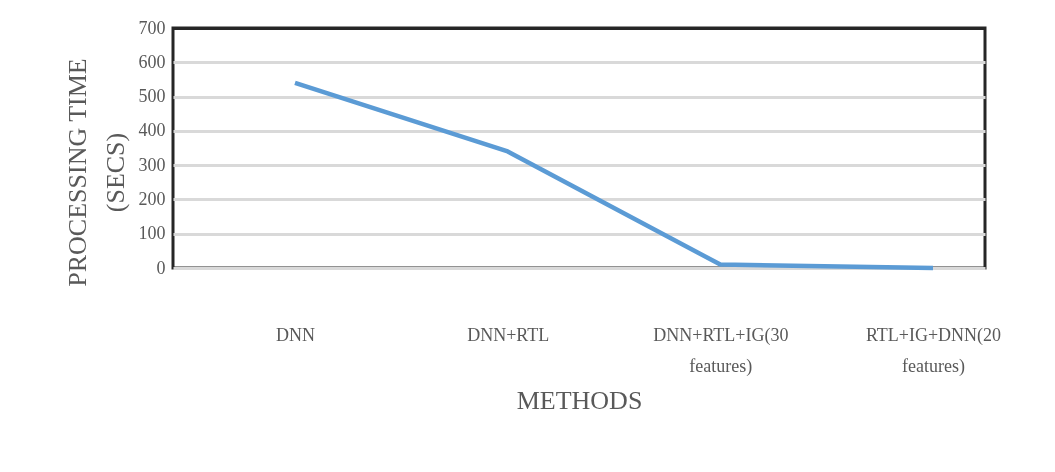  I want to click on x-tick-label: DNN+RTL, so click(508, 334).